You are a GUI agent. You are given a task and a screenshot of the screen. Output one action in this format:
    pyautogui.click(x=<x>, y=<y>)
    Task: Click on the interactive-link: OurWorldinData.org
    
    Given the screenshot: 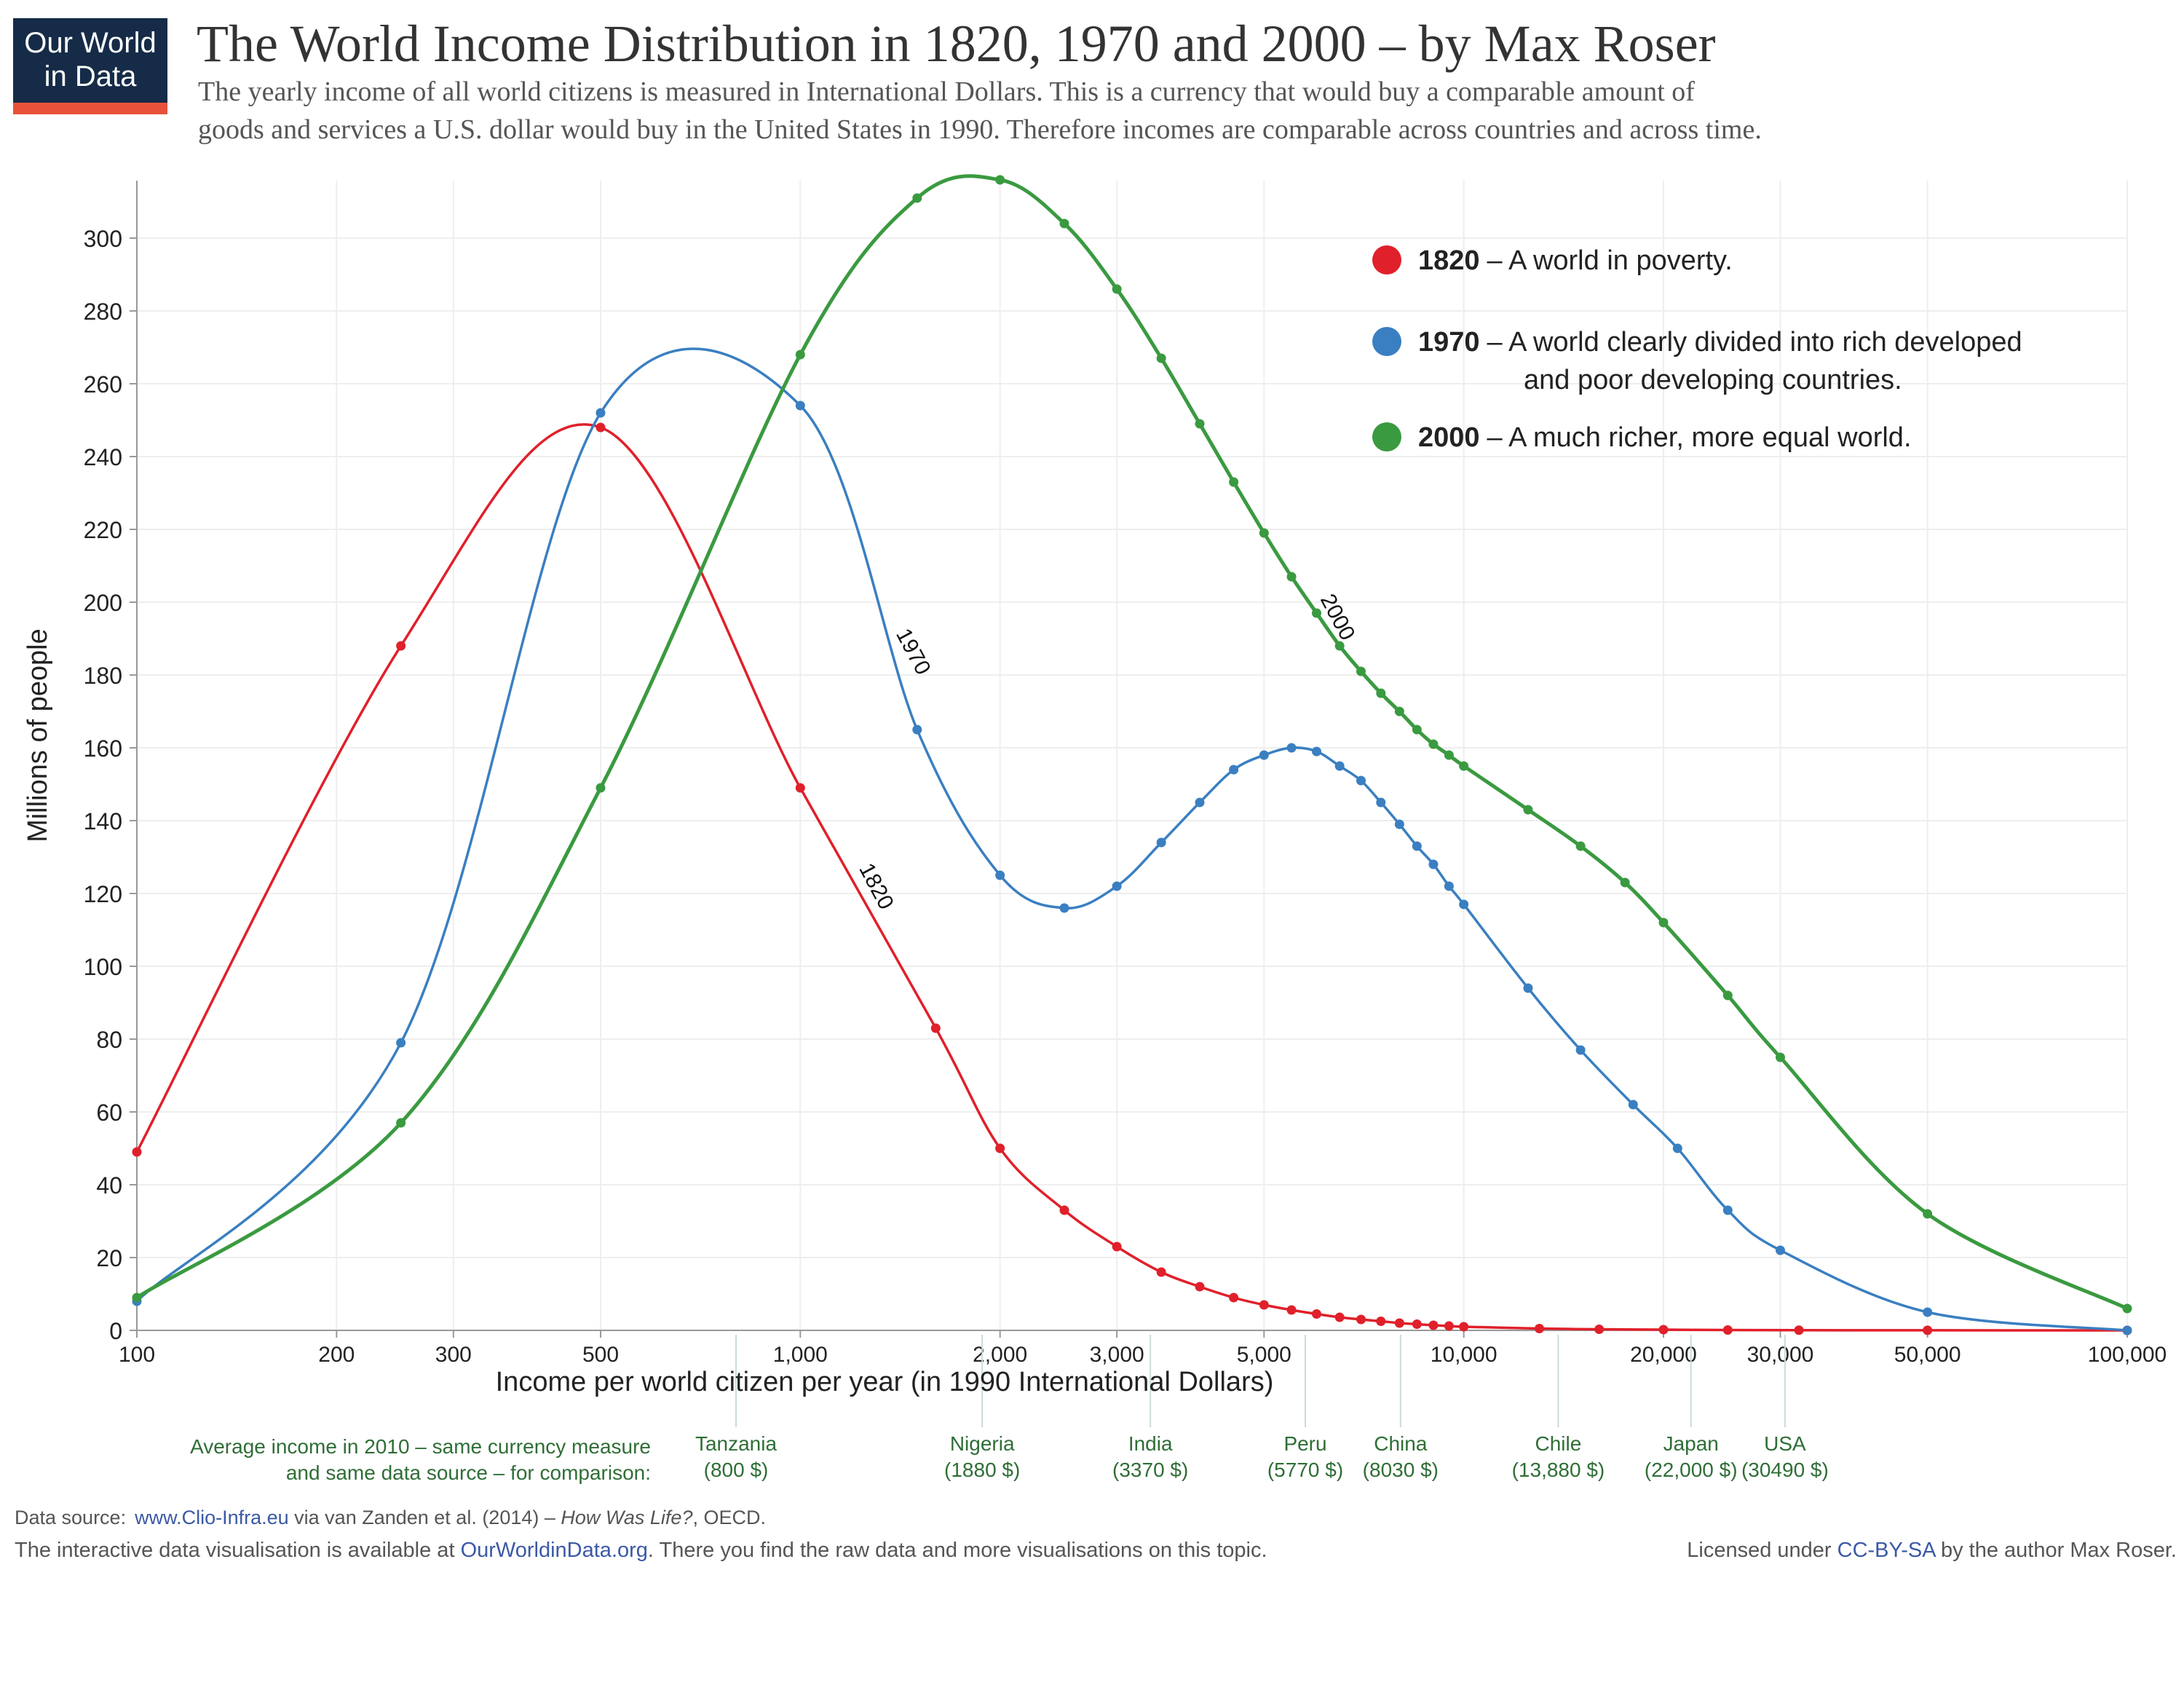 What is the action you would take?
    pyautogui.click(x=554, y=1550)
    